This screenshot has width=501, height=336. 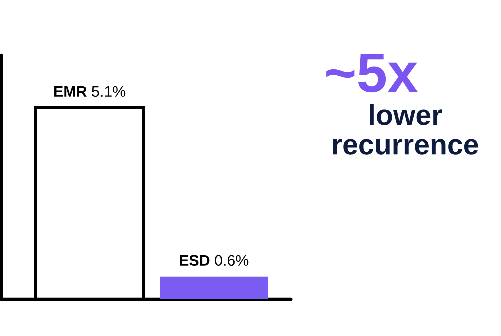 What do you see at coordinates (195, 260) in the screenshot?
I see `x-tick-label: ESD` at bounding box center [195, 260].